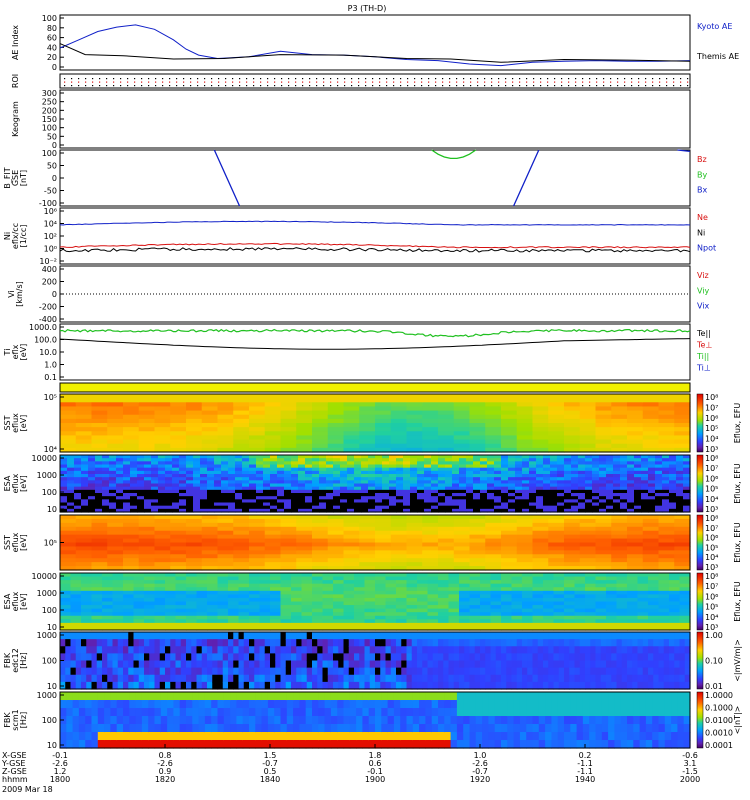 This screenshot has width=750, height=800. What do you see at coordinates (43, 327) in the screenshot?
I see `ytick-label: 1000.0` at bounding box center [43, 327].